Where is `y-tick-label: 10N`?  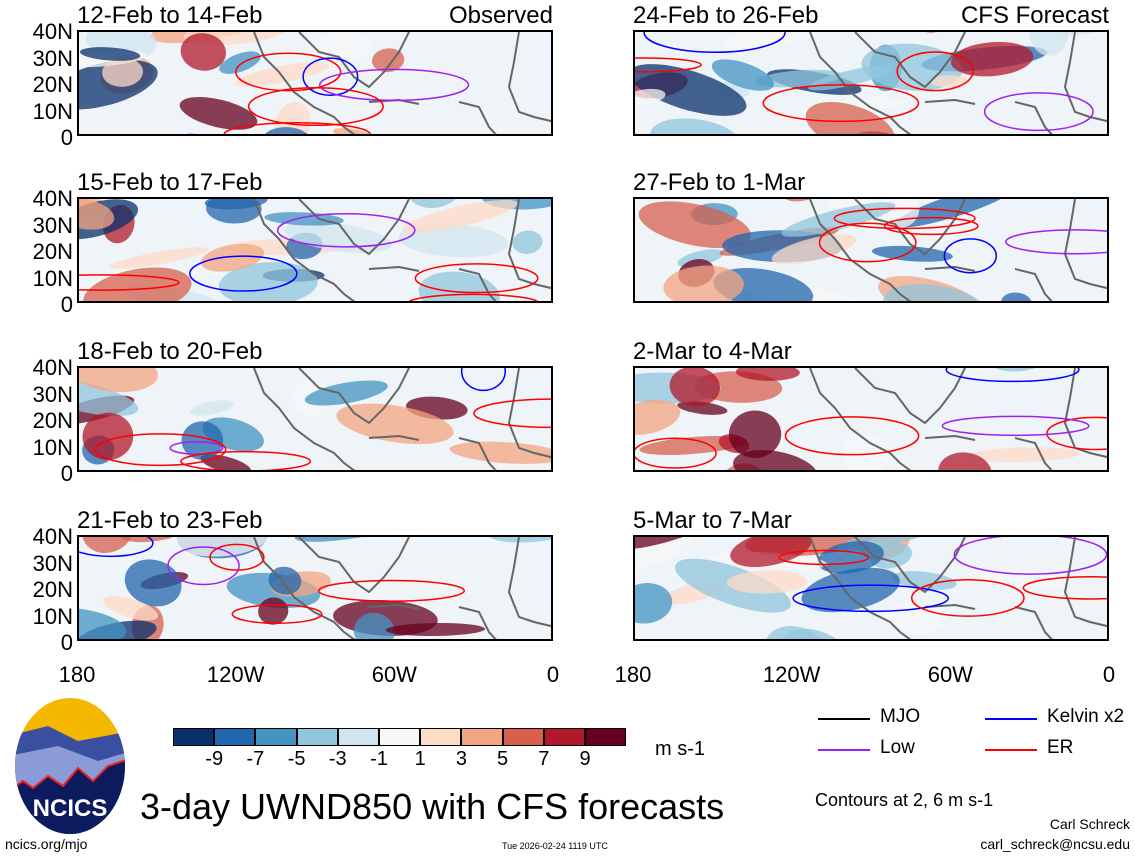 y-tick-label: 10N is located at coordinates (52, 278).